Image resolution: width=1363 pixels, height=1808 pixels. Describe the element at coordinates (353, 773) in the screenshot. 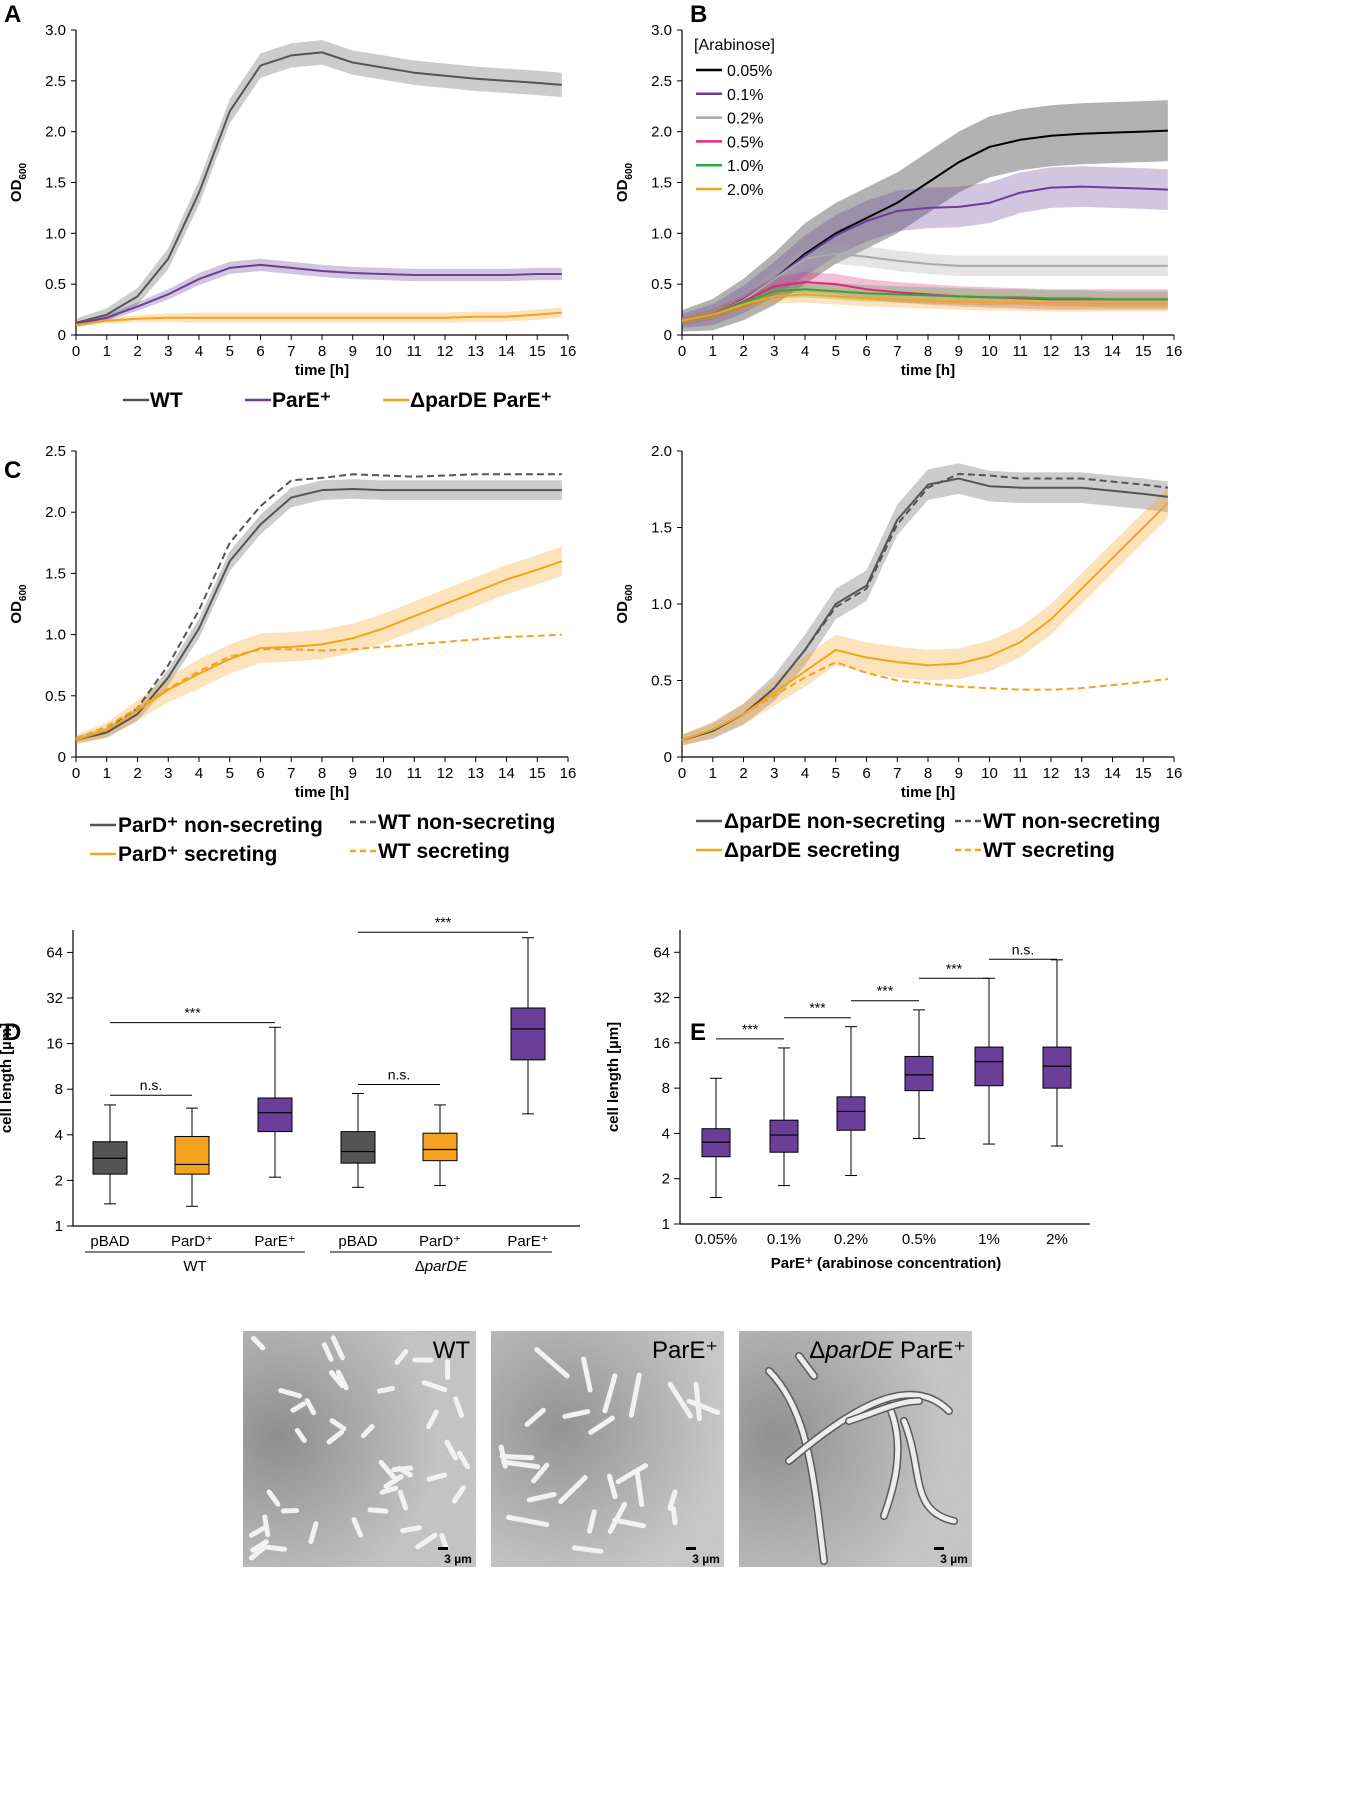

I see `x-tick-label: 9` at that location.